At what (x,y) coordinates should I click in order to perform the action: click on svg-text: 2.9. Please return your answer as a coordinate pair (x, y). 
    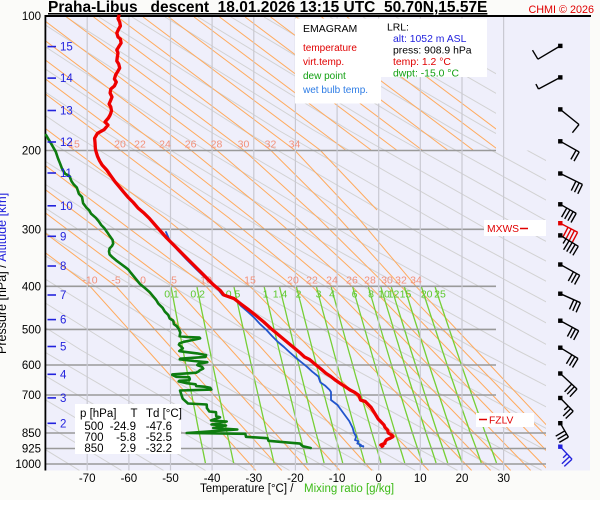
    Looking at the image, I should click on (128, 449).